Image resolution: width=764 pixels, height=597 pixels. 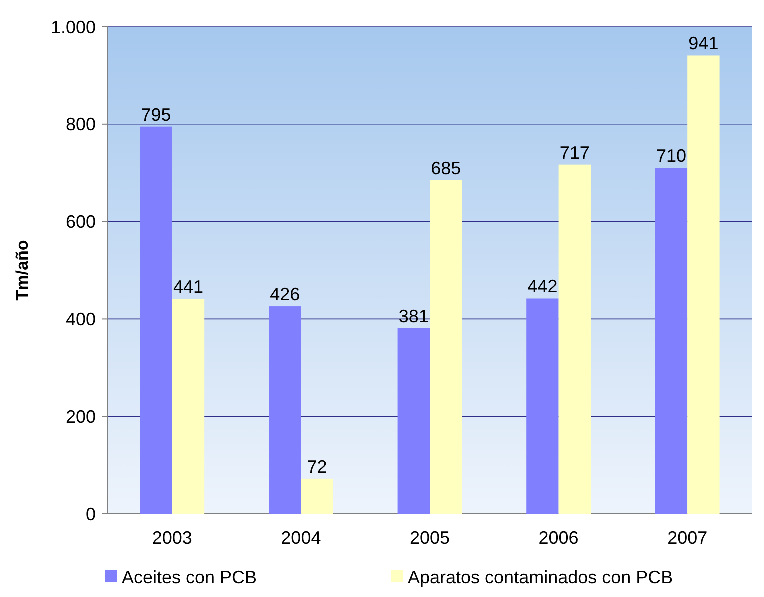 I want to click on x-tick-label: 2006, so click(x=558, y=538).